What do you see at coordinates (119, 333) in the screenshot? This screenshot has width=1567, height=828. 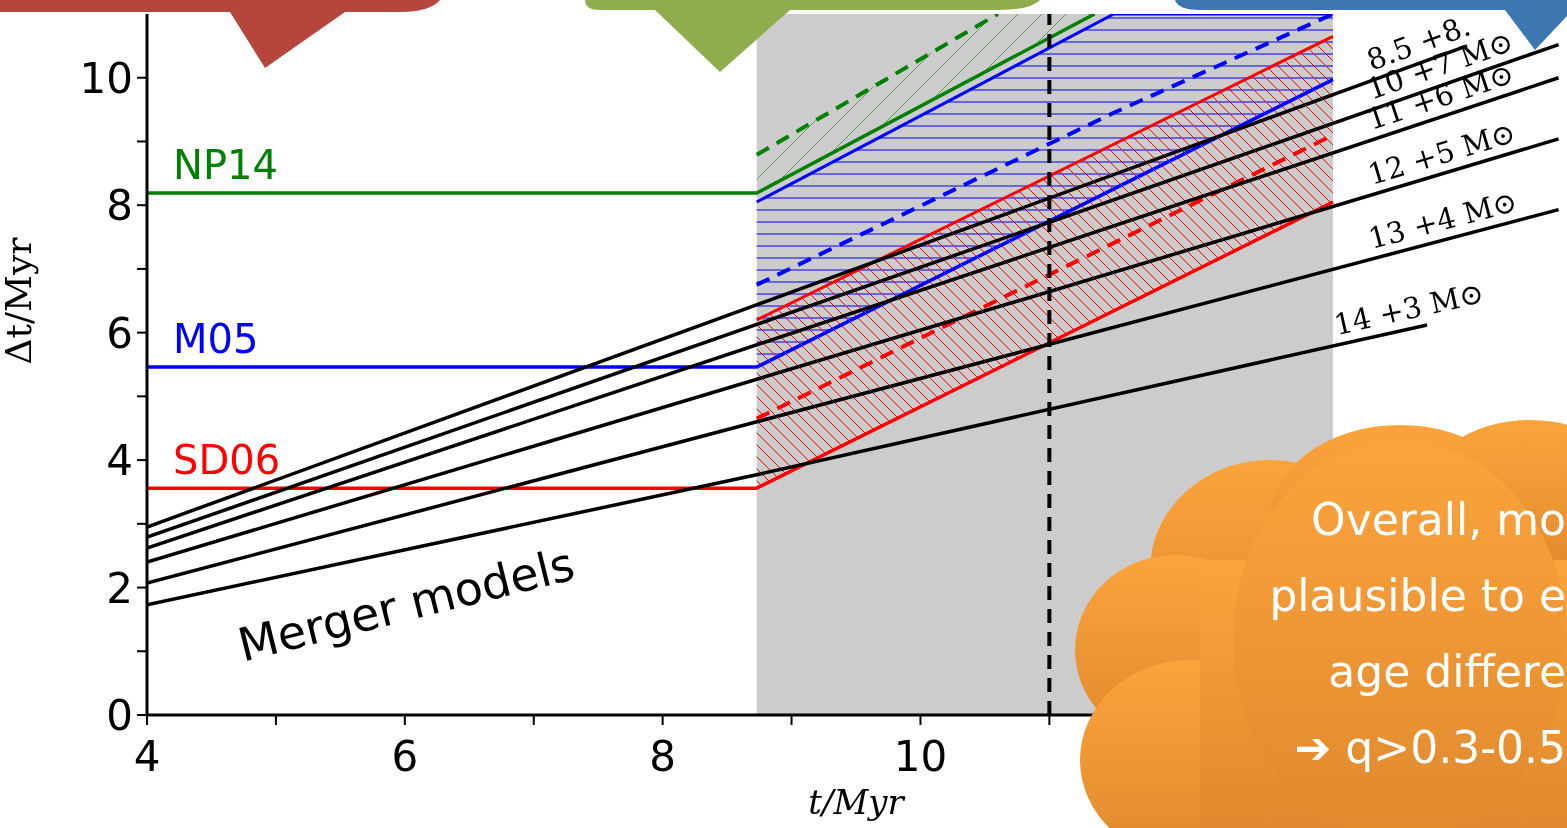 I see `y-tick-label: 6` at bounding box center [119, 333].